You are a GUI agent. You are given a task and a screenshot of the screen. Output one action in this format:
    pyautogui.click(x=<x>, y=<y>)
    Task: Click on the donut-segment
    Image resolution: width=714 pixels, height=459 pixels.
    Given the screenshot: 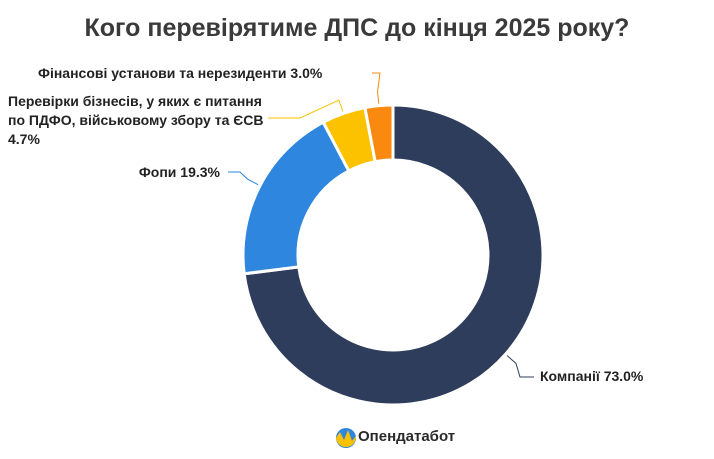 What is the action you would take?
    pyautogui.click(x=379, y=133)
    